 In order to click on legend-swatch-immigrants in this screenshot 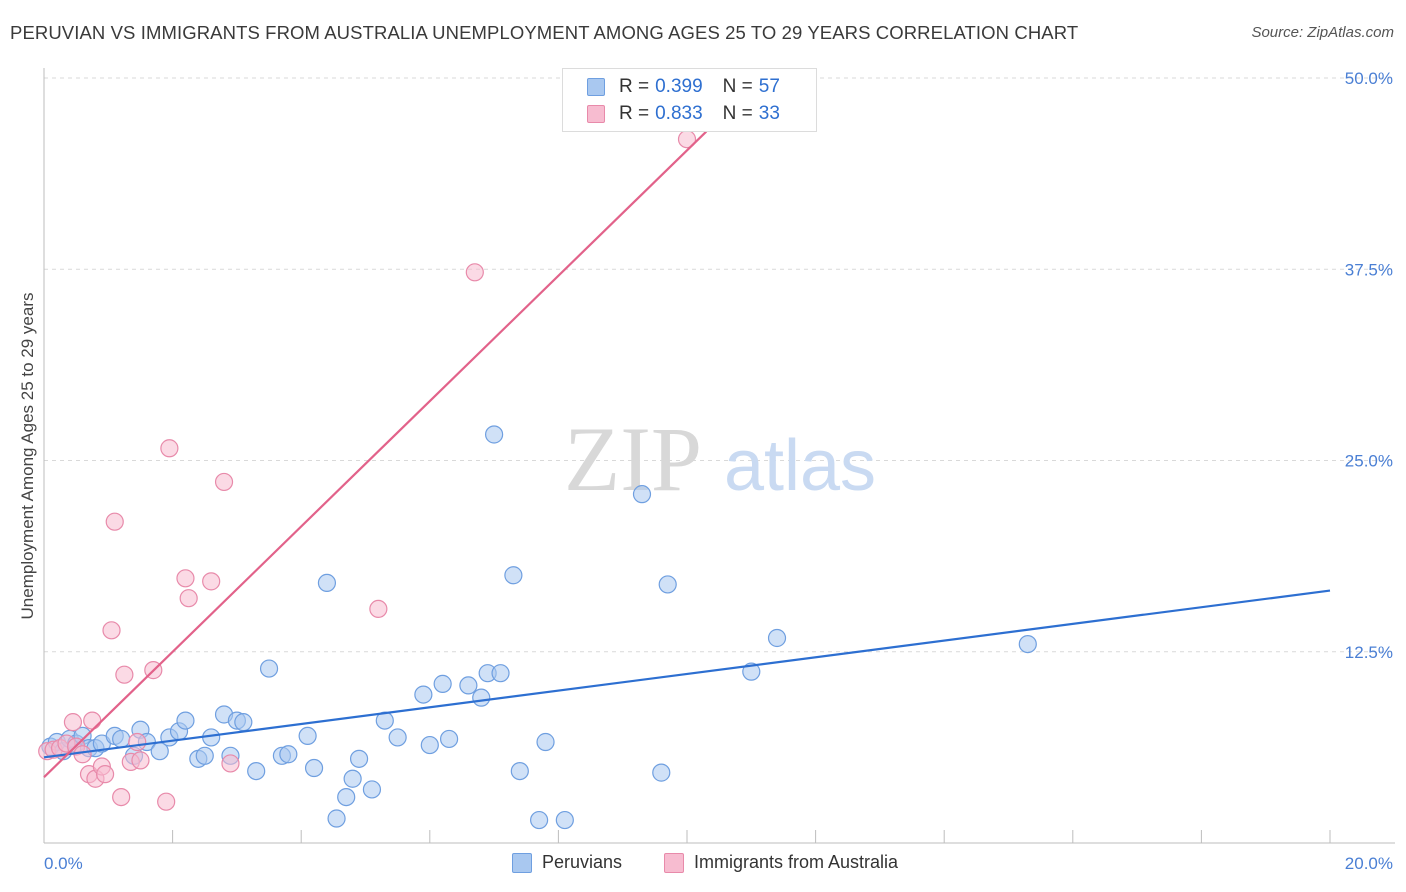, I will do `click(596, 114)`.